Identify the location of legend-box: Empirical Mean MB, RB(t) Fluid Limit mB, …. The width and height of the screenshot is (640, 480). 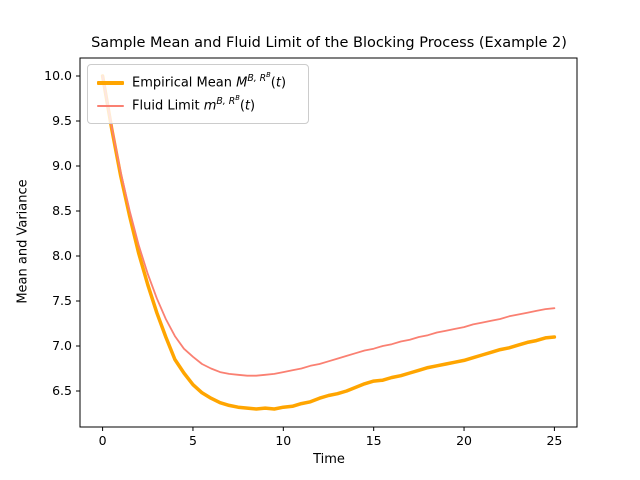
(198, 94).